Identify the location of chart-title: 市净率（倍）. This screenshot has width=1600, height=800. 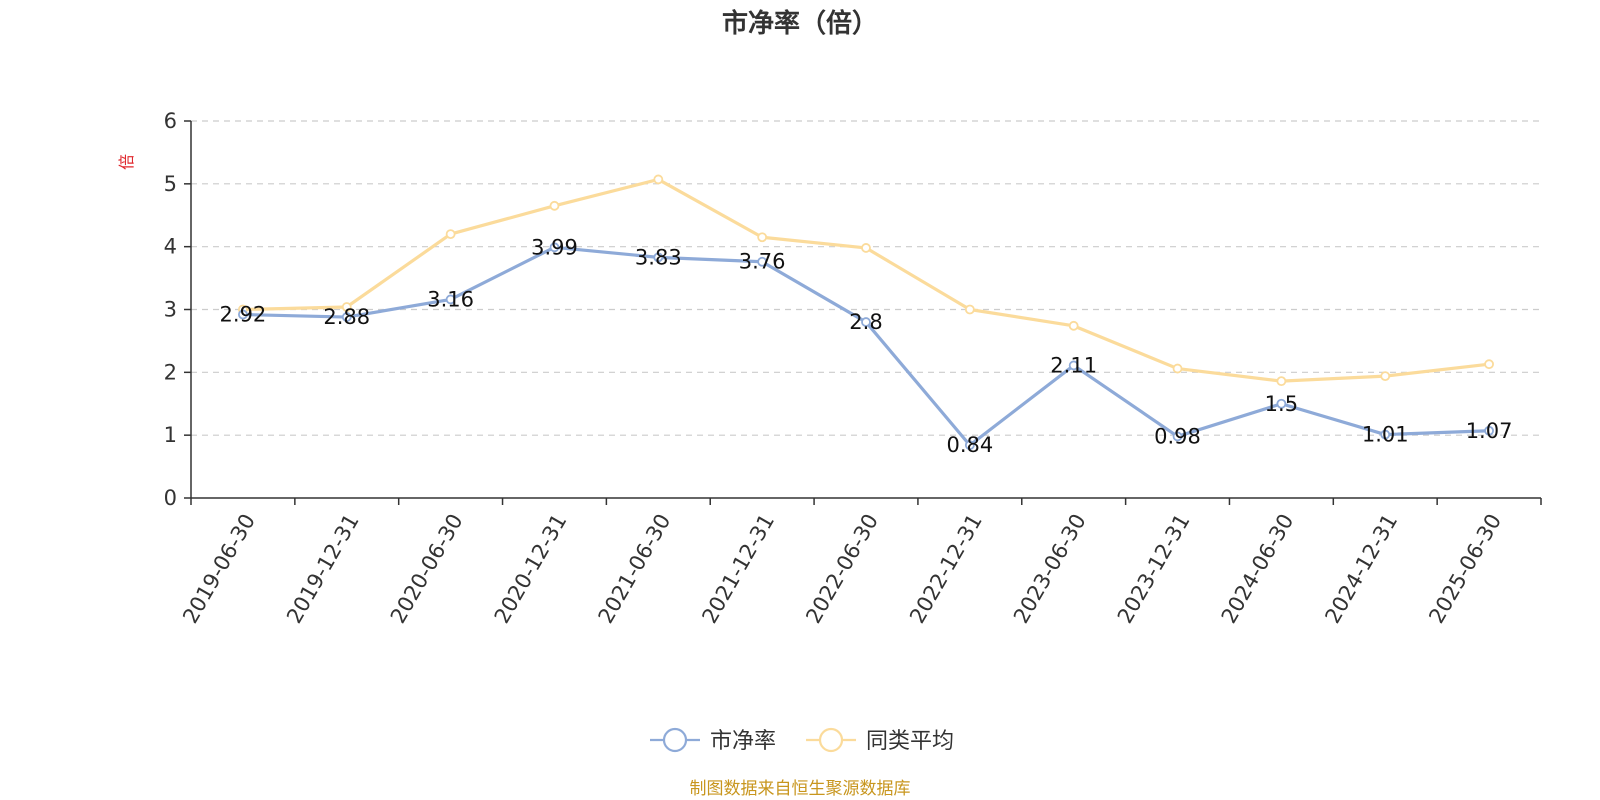
(800, 23).